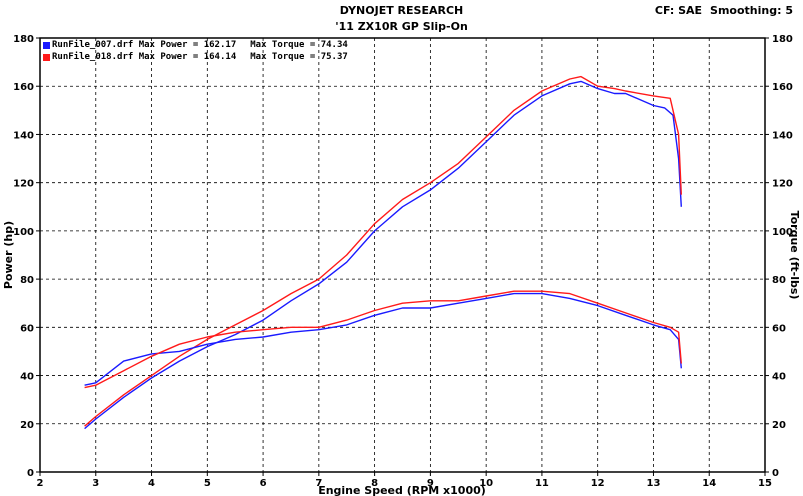 This screenshot has width=803, height=496. What do you see at coordinates (187, 57) in the screenshot?
I see `legend-power: Max Power = 164.14` at bounding box center [187, 57].